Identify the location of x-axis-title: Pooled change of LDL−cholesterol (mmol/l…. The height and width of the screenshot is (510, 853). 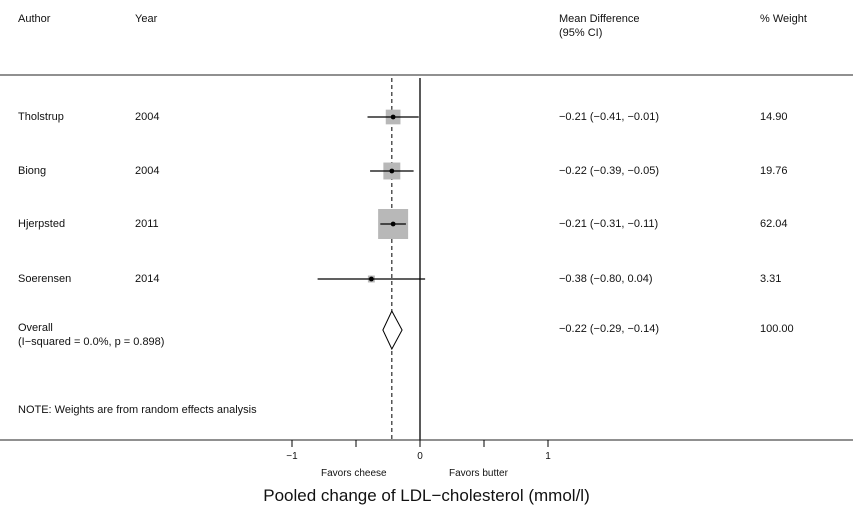
(426, 496).